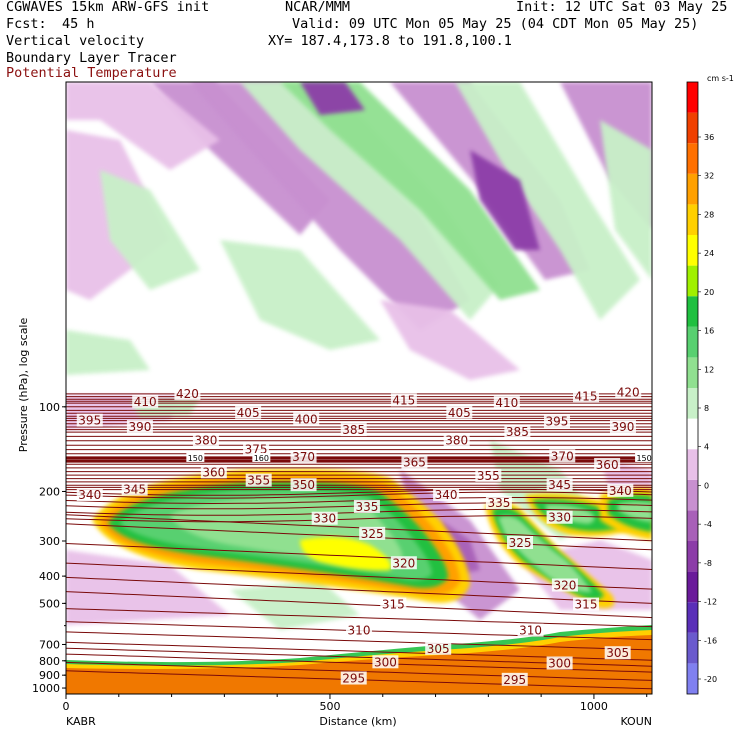 Image resolution: width=740 pixels, height=740 pixels. I want to click on x-tick-label: 500, so click(329, 706).